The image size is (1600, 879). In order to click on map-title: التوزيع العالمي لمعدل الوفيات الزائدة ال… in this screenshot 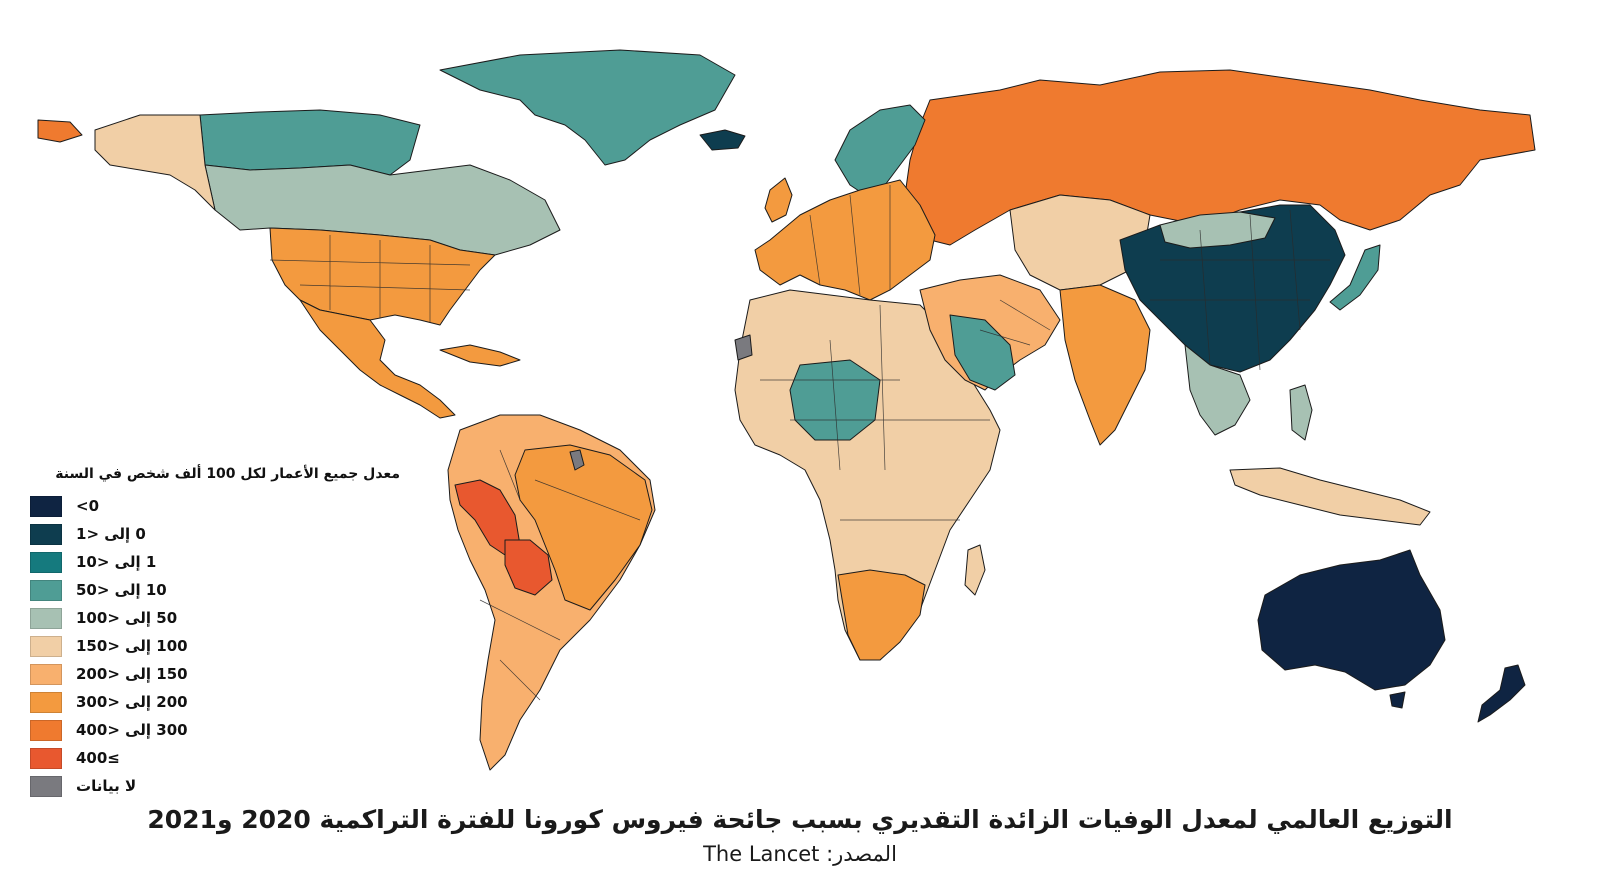, I will do `click(800, 819)`.